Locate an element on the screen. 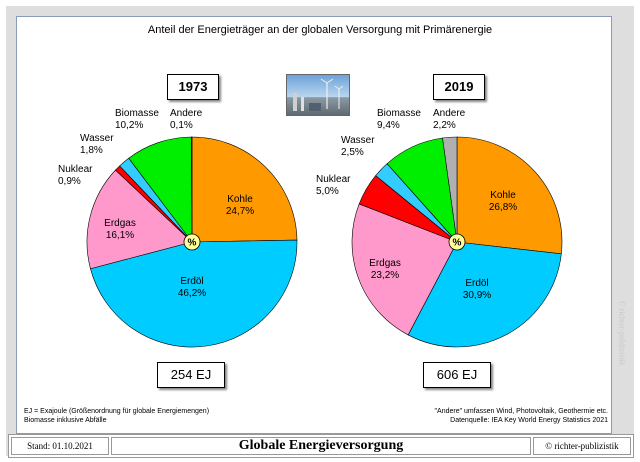 The width and height of the screenshot is (640, 462). center-label-2019: % is located at coordinates (457, 243).